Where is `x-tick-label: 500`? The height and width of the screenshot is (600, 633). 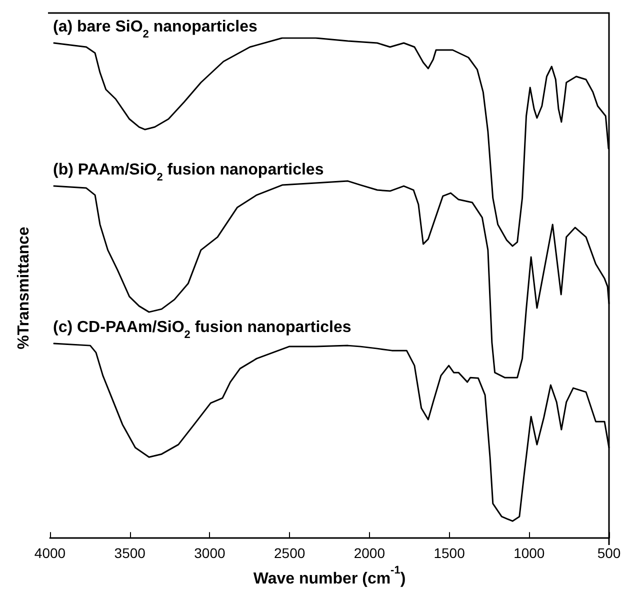 x-tick-label: 500 is located at coordinates (609, 553).